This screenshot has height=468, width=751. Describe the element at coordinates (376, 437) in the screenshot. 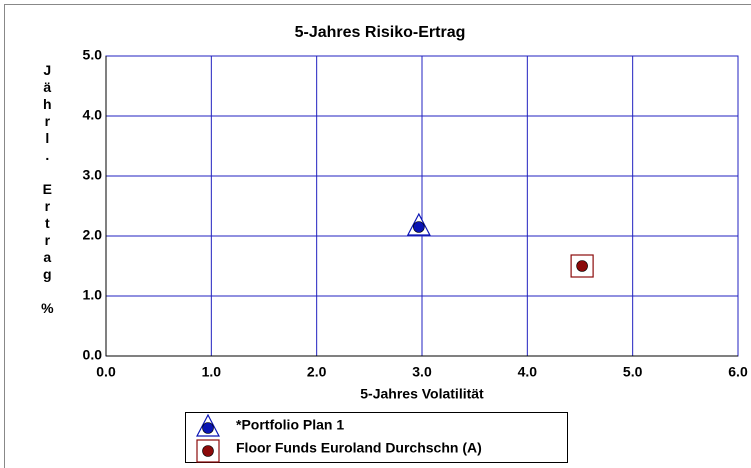

I see `legend` at that location.